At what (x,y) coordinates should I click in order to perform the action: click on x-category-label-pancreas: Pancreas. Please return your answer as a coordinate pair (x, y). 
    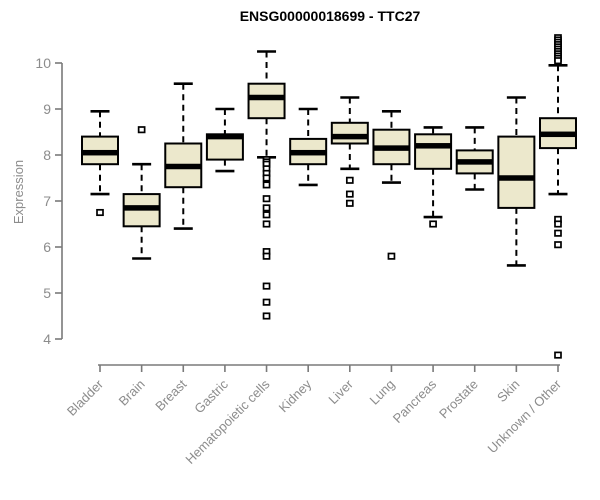
    Looking at the image, I should click on (415, 401).